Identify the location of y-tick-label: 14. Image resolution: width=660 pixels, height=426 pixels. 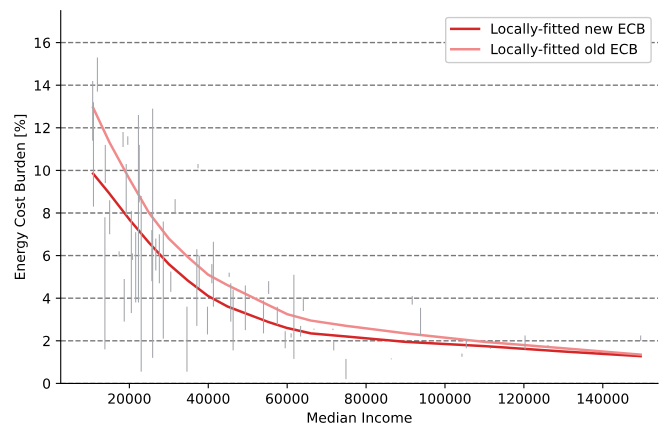
(42, 85).